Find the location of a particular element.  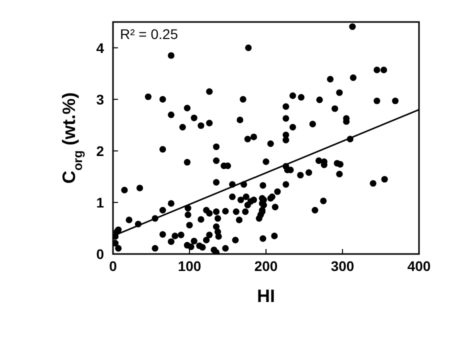

x-tick-label: 0 is located at coordinates (113, 266).